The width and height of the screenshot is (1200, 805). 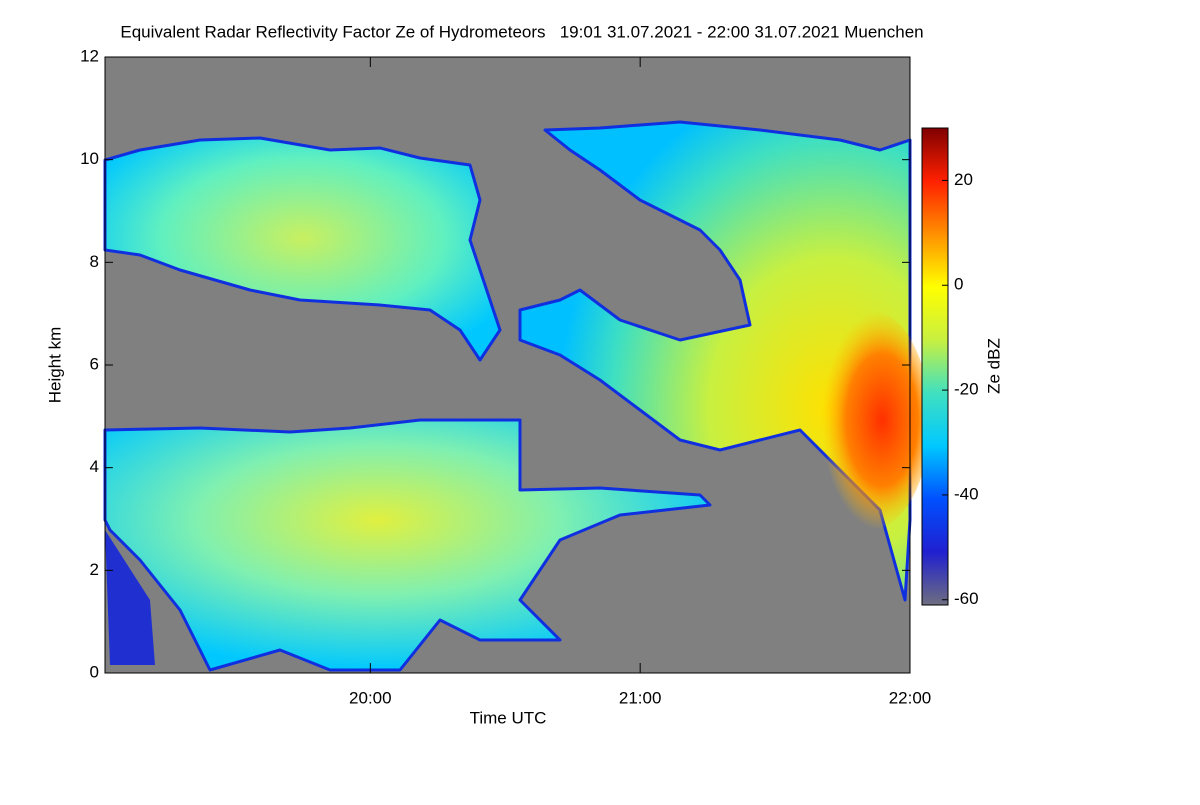 What do you see at coordinates (130, 597) in the screenshot?
I see `echo-base` at bounding box center [130, 597].